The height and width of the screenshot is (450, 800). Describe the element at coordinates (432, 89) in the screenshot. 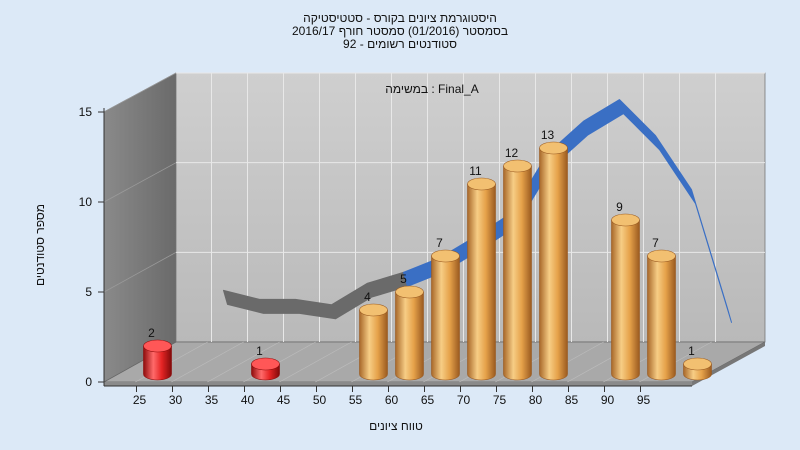

I see `chart-subtitle: במשימה : Final_A` at that location.